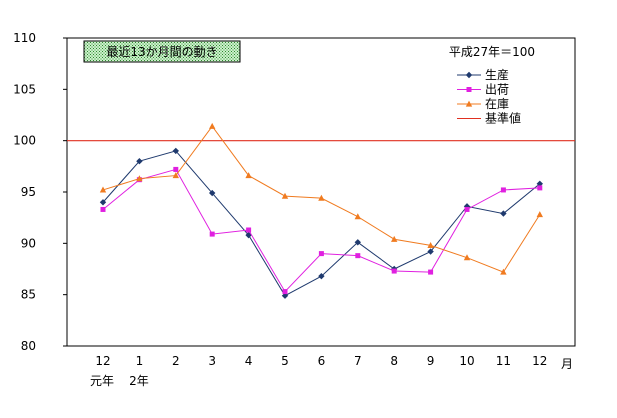  What do you see at coordinates (28, 192) in the screenshot?
I see `y-tick-label: 95` at bounding box center [28, 192].